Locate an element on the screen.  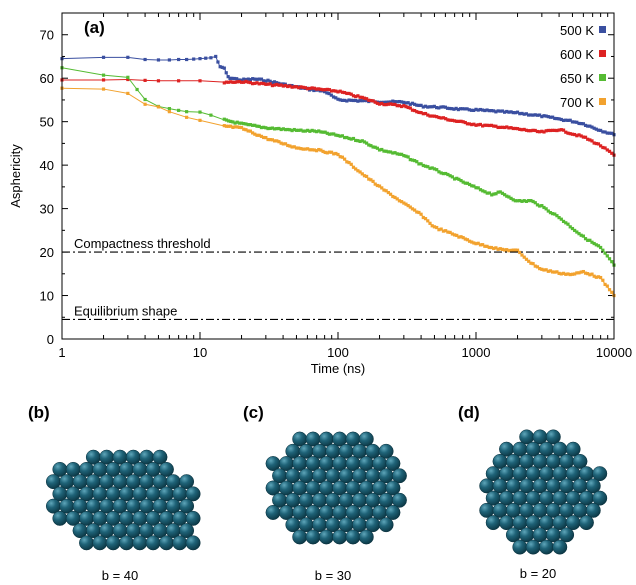
nanoparticle-c-image is located at coordinates (336, 488).